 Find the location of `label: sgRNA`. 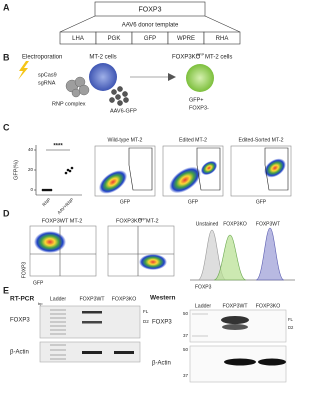

label: sgRNA is located at coordinates (47, 83).